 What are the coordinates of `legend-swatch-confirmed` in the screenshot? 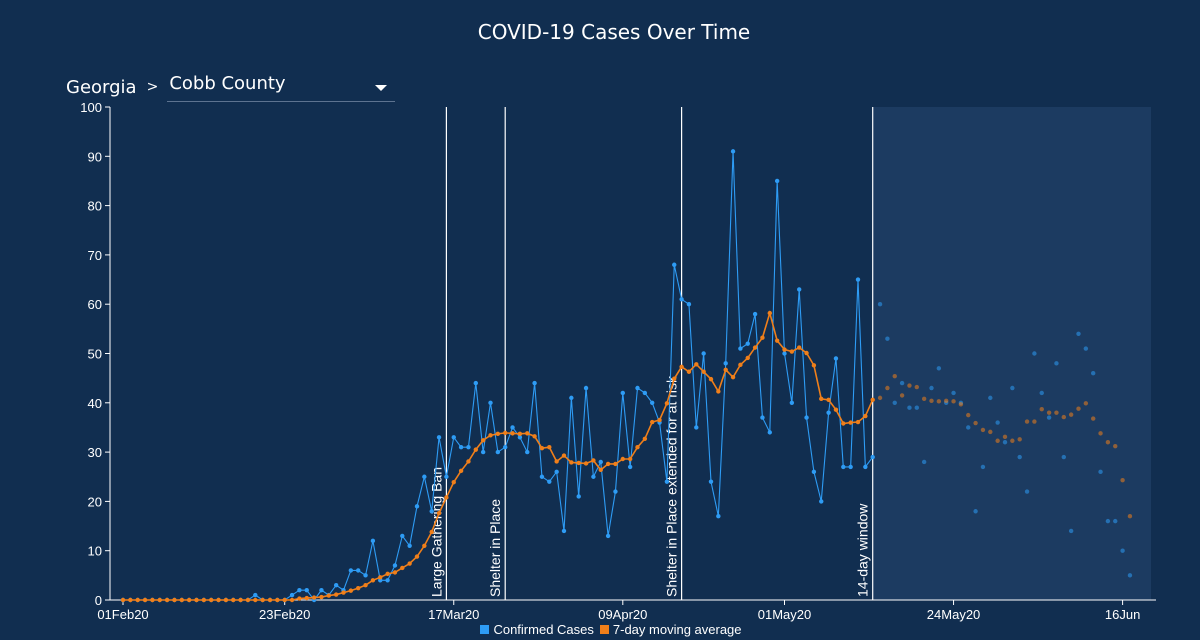 It's located at (485, 629).